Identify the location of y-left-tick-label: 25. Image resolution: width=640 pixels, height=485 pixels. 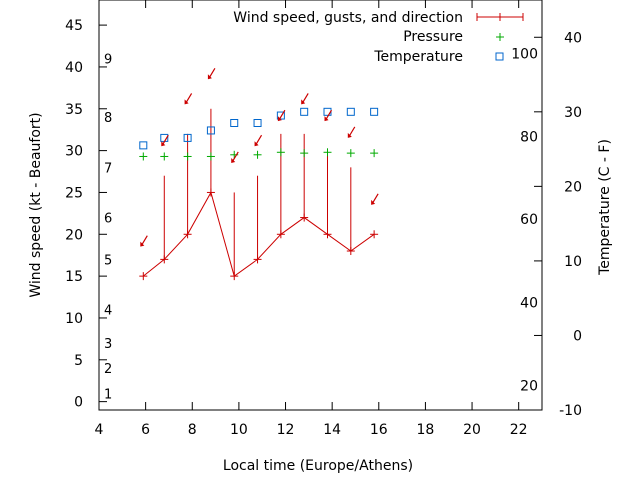
(74, 193).